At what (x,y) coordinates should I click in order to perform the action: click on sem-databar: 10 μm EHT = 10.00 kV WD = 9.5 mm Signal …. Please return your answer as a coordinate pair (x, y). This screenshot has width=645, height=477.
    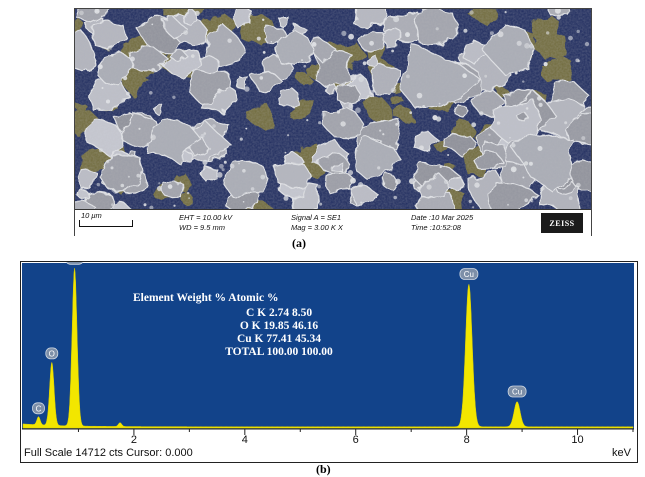
    Looking at the image, I should click on (333, 222).